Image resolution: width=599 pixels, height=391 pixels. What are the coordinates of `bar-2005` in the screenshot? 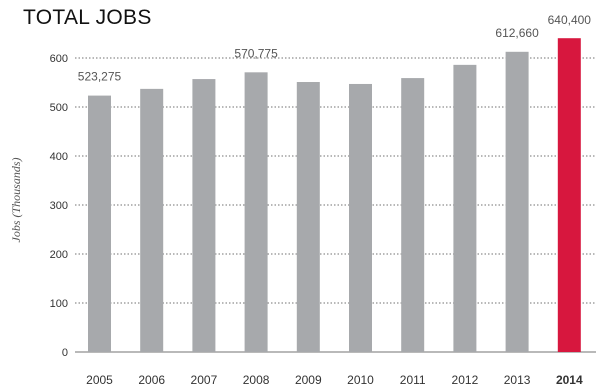 It's located at (99, 224).